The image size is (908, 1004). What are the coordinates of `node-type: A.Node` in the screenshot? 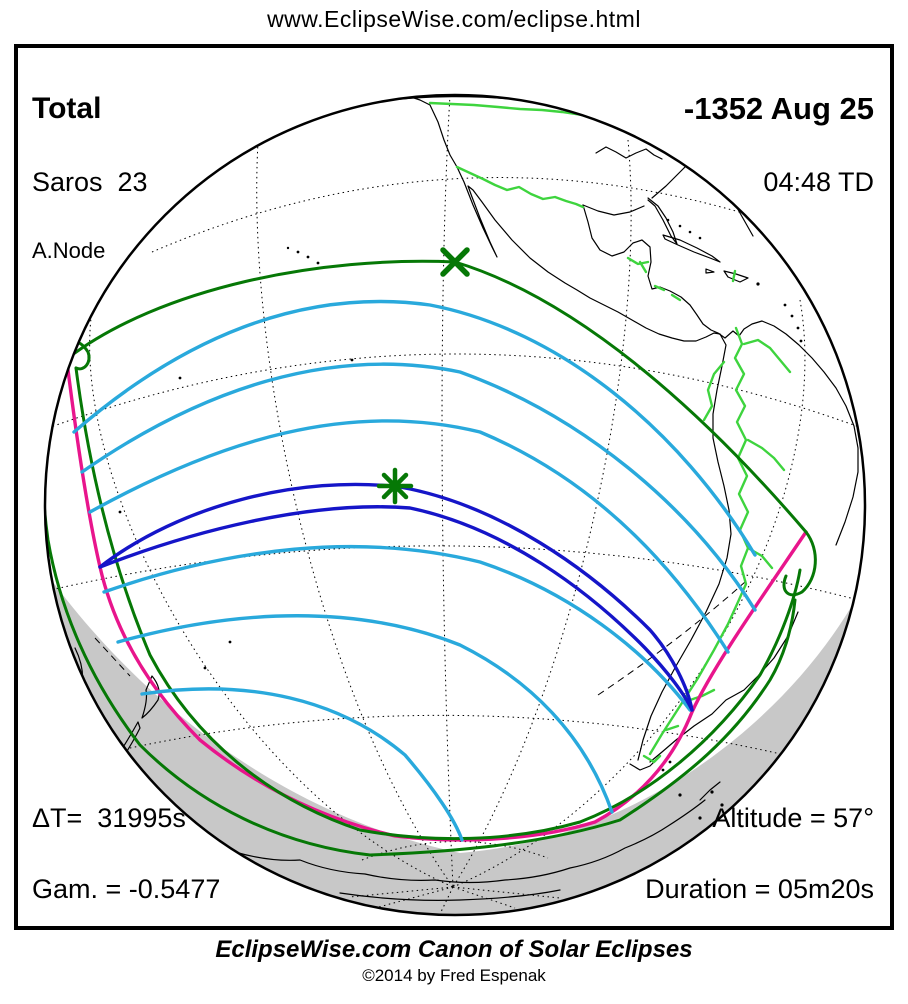 It's located at (69, 251).